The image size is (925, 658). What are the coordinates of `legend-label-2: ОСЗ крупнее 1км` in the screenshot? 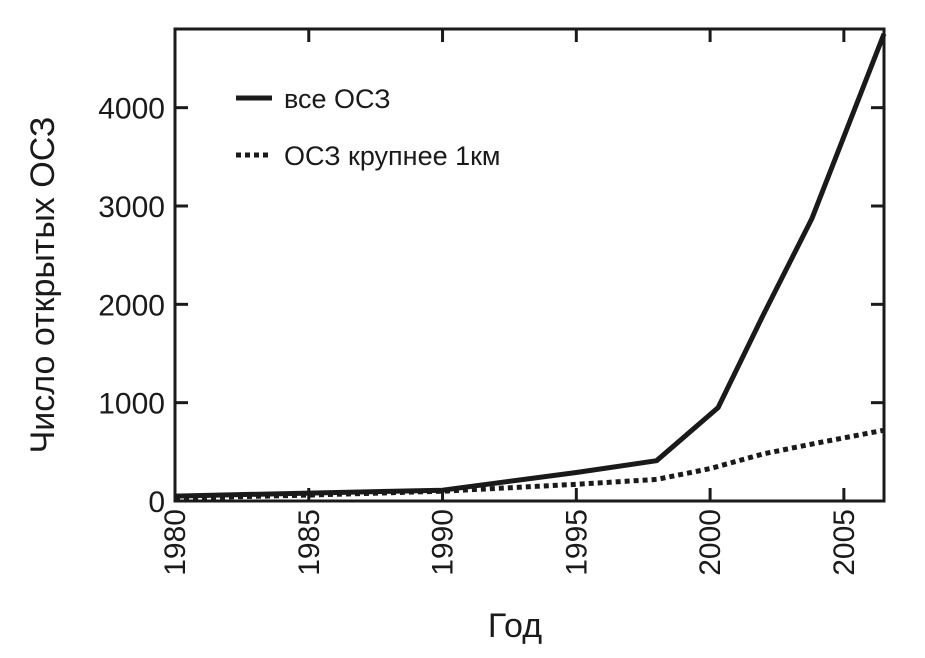 It's located at (392, 156).